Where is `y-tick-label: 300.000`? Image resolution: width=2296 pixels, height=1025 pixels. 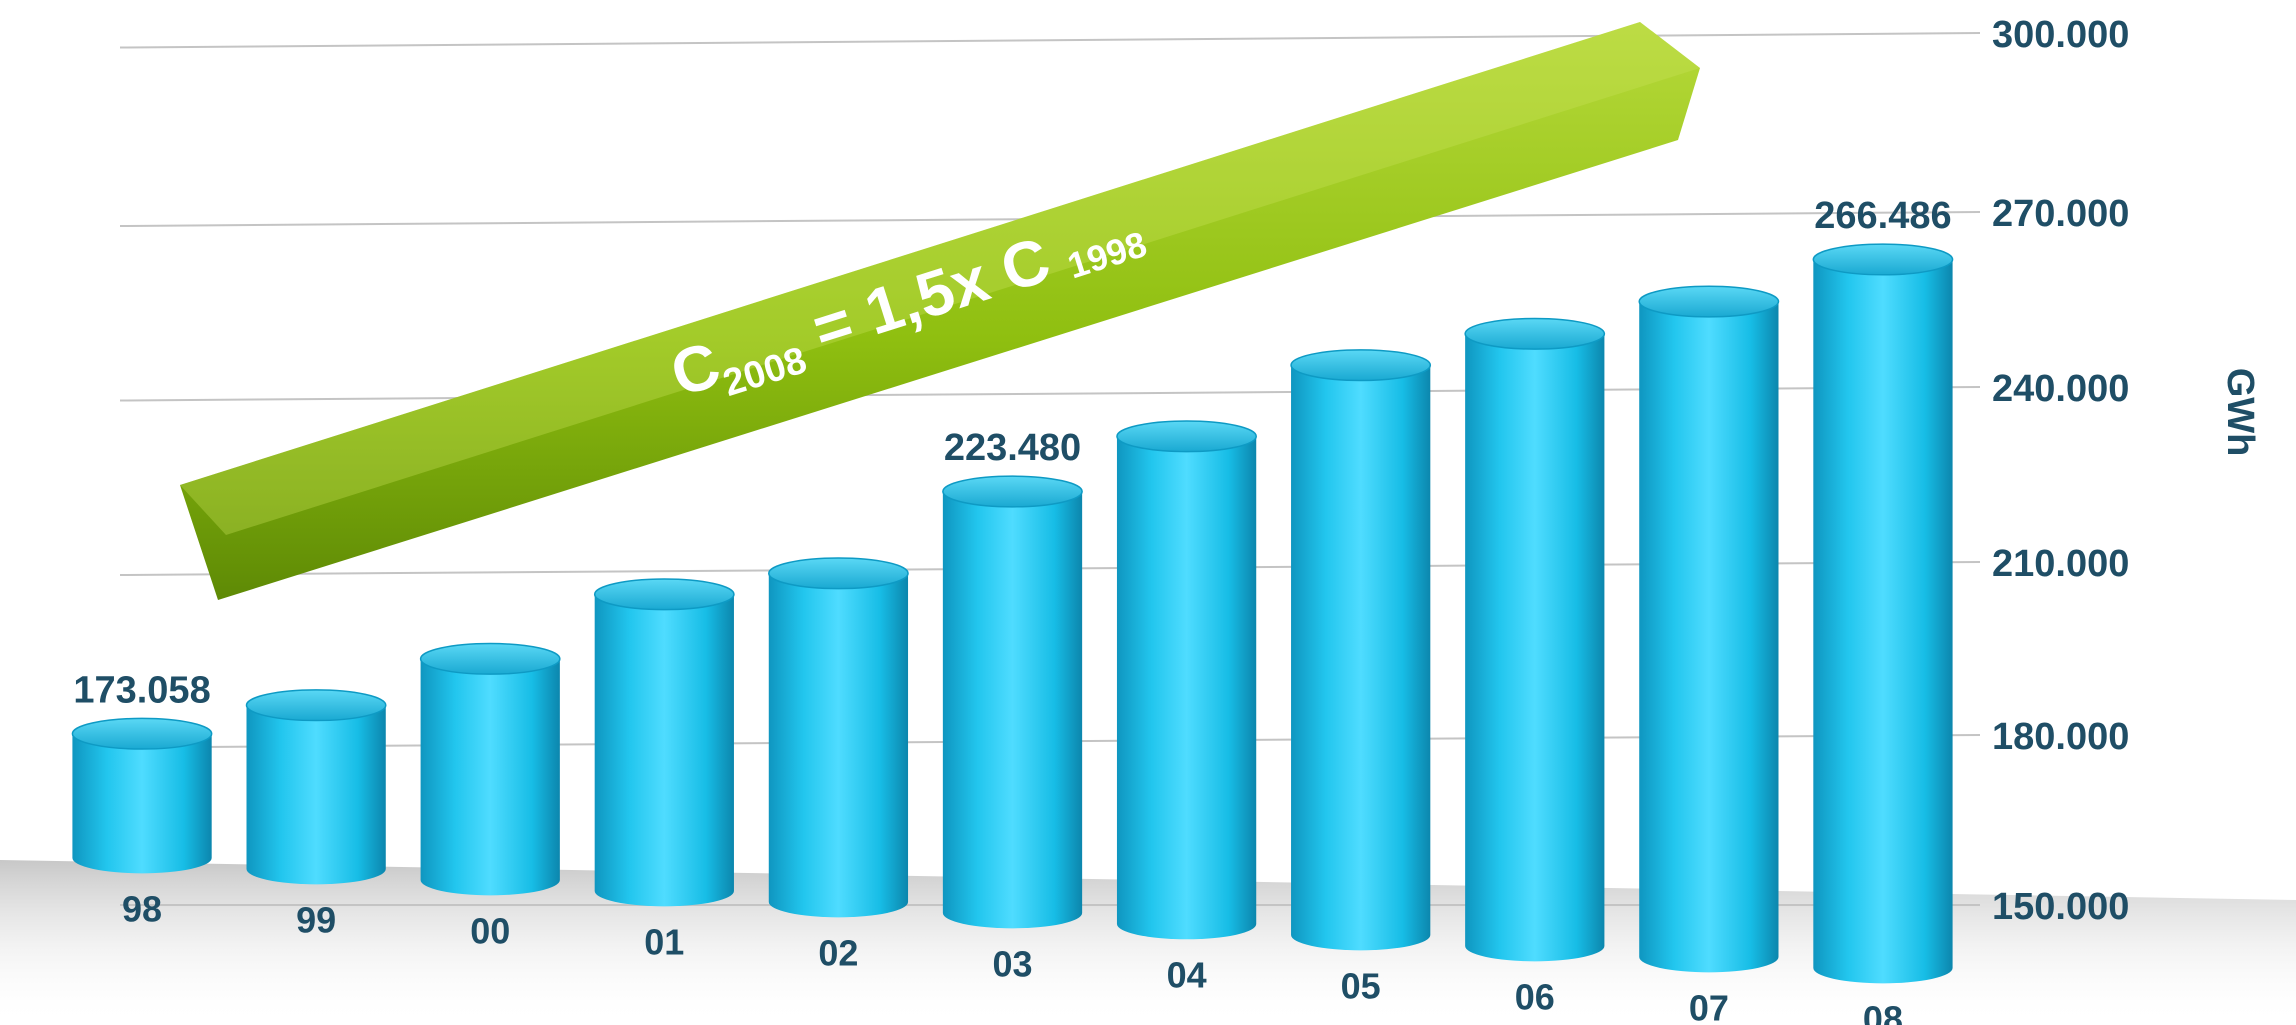 y-tick-label: 300.000 is located at coordinates (2060, 35).